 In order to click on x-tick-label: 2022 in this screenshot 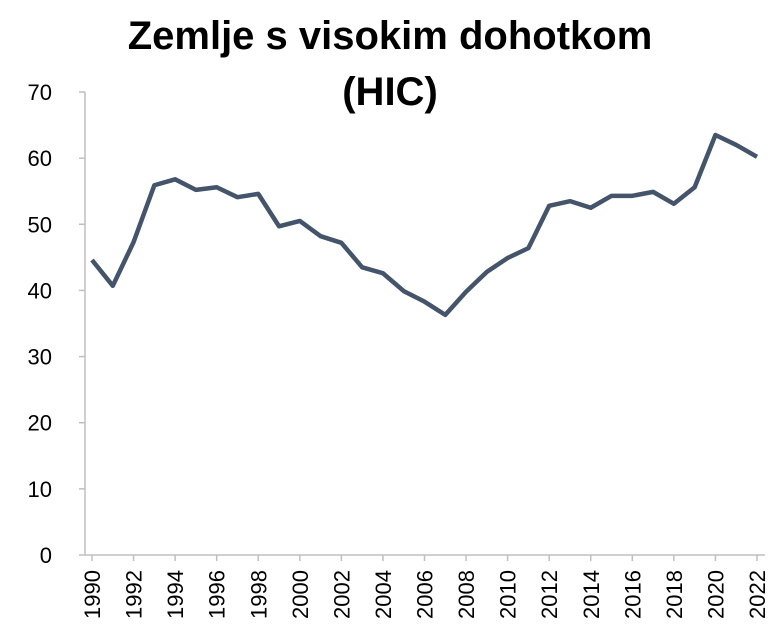, I will do `click(757, 594)`.